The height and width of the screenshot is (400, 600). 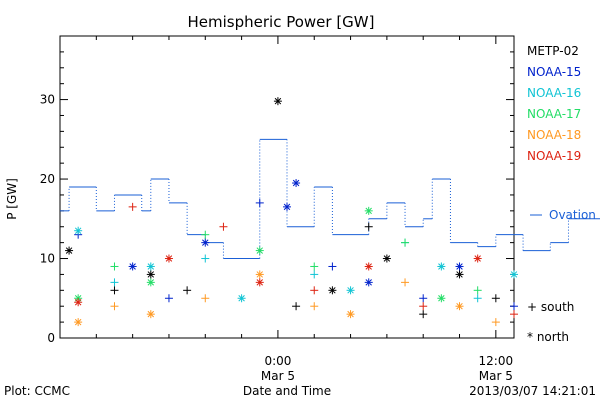 What do you see at coordinates (37, 391) in the screenshot?
I see `footer-left: Plot: CCMC` at bounding box center [37, 391].